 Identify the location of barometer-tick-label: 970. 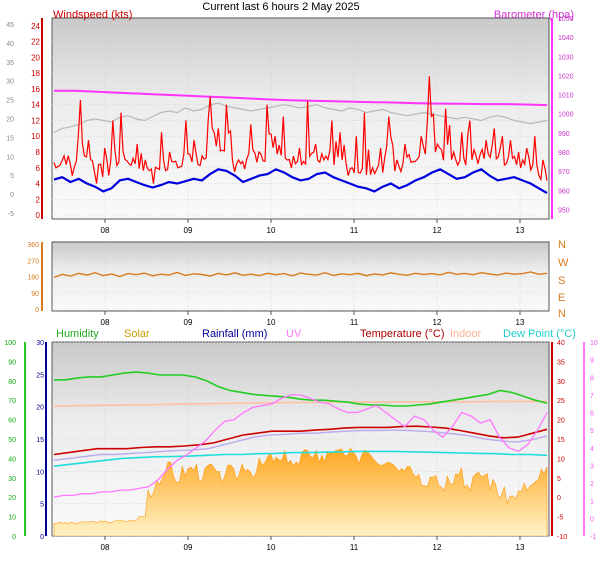
(564, 172).